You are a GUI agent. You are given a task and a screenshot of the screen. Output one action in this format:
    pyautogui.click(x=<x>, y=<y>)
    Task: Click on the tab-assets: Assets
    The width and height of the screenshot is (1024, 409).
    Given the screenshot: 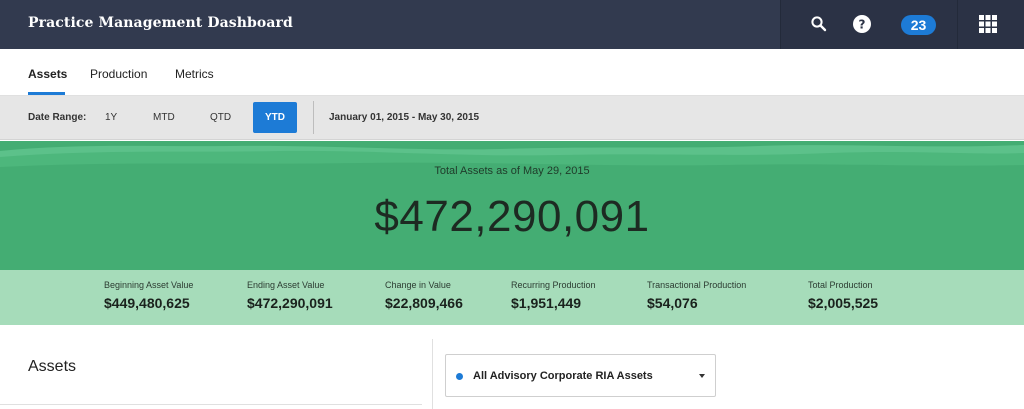 What is the action you would take?
    pyautogui.click(x=48, y=74)
    